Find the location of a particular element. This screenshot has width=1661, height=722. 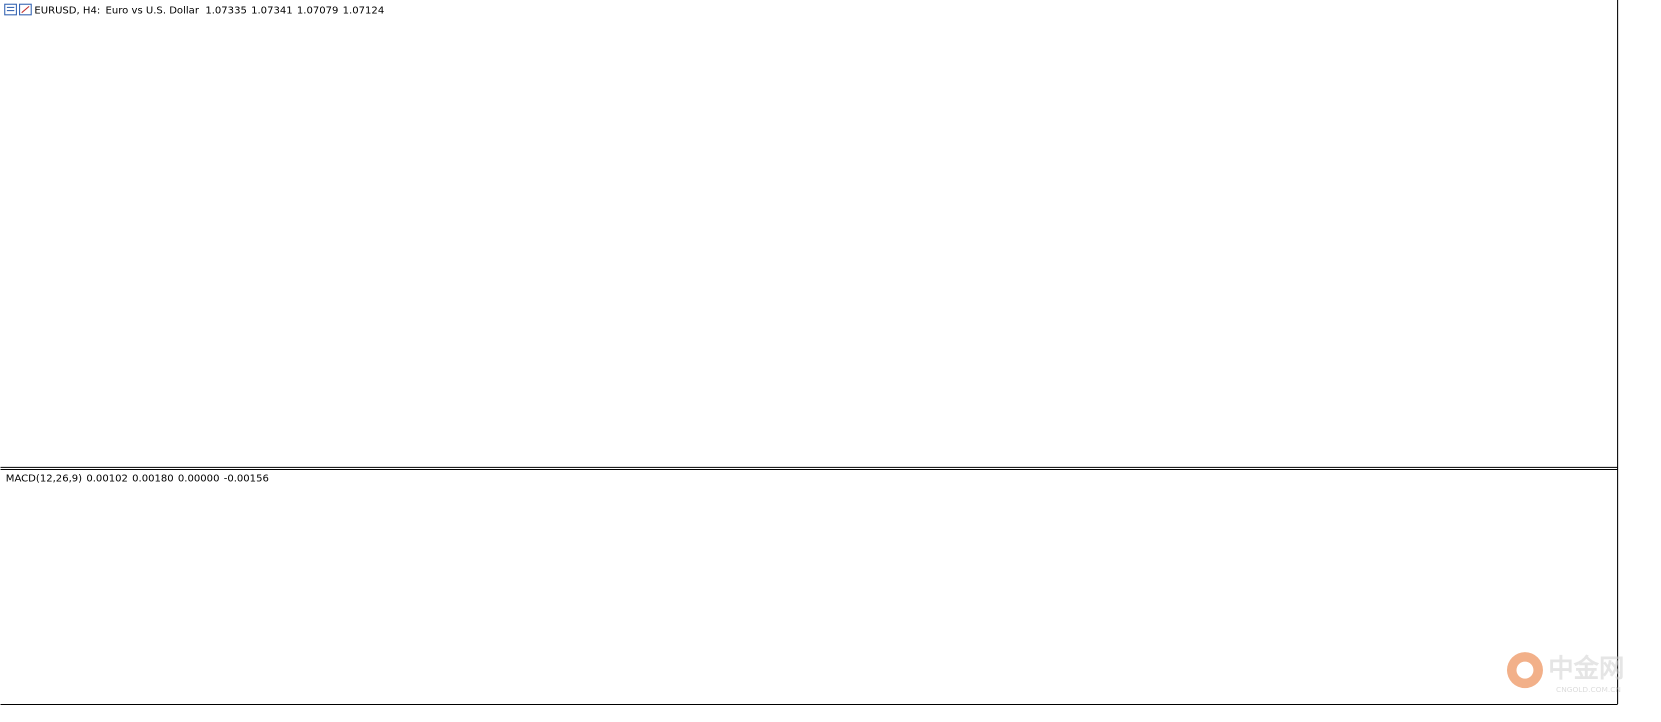

watermark-site: CNGOLD.COM.CN is located at coordinates (1588, 689).